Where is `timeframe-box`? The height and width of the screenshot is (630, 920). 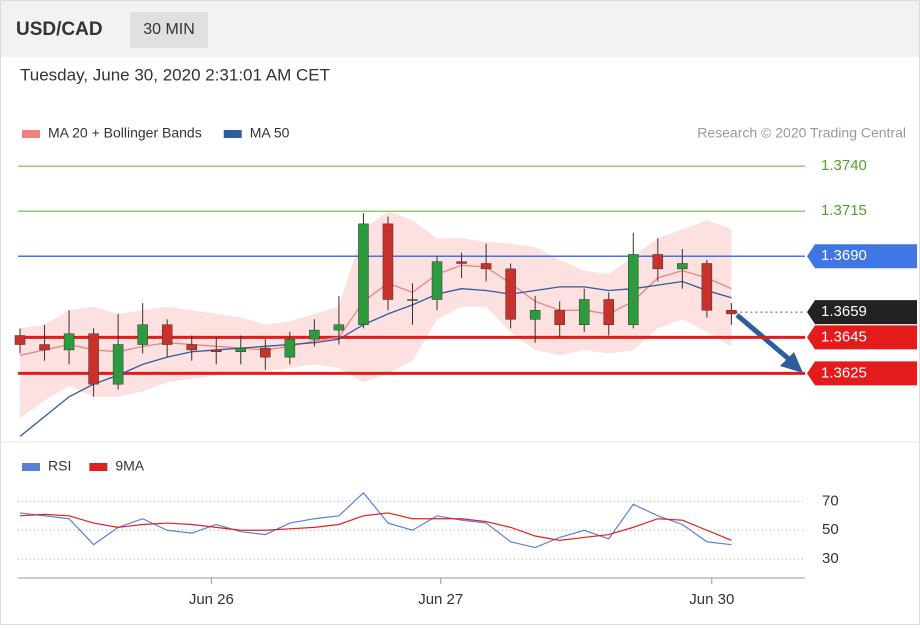
timeframe-box is located at coordinates (169, 30).